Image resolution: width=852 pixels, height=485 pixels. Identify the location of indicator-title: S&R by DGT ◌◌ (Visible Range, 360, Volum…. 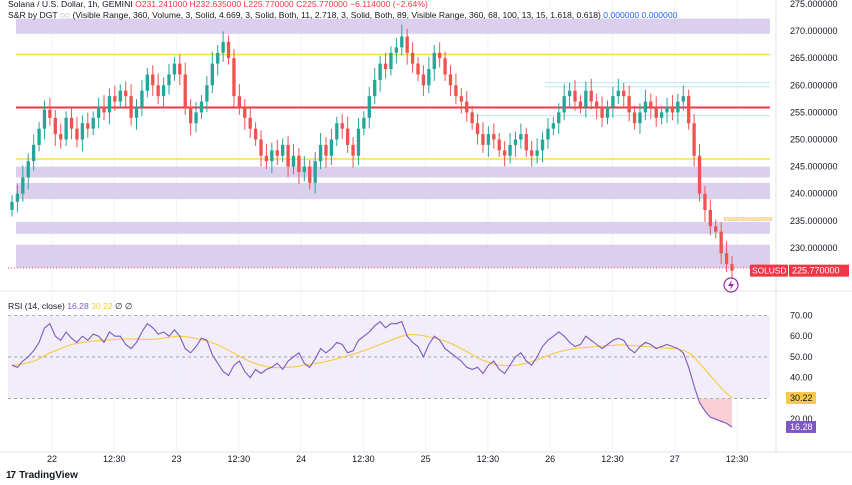
(304, 15).